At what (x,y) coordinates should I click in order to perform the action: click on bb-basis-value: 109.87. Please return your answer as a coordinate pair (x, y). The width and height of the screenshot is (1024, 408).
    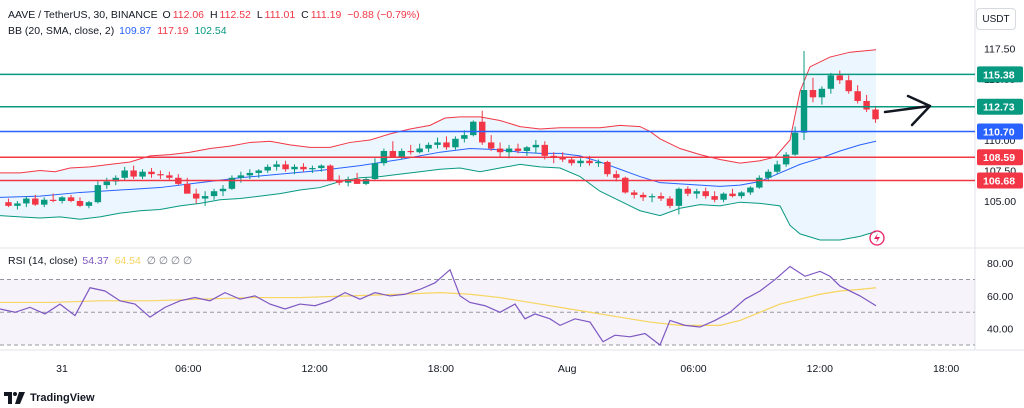
    Looking at the image, I should click on (135, 31).